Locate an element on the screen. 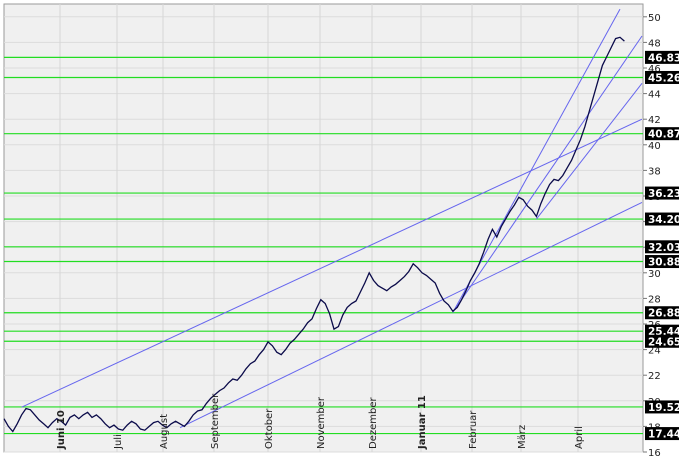 The image size is (685, 460). level-value-label: 46.83 is located at coordinates (664, 58).